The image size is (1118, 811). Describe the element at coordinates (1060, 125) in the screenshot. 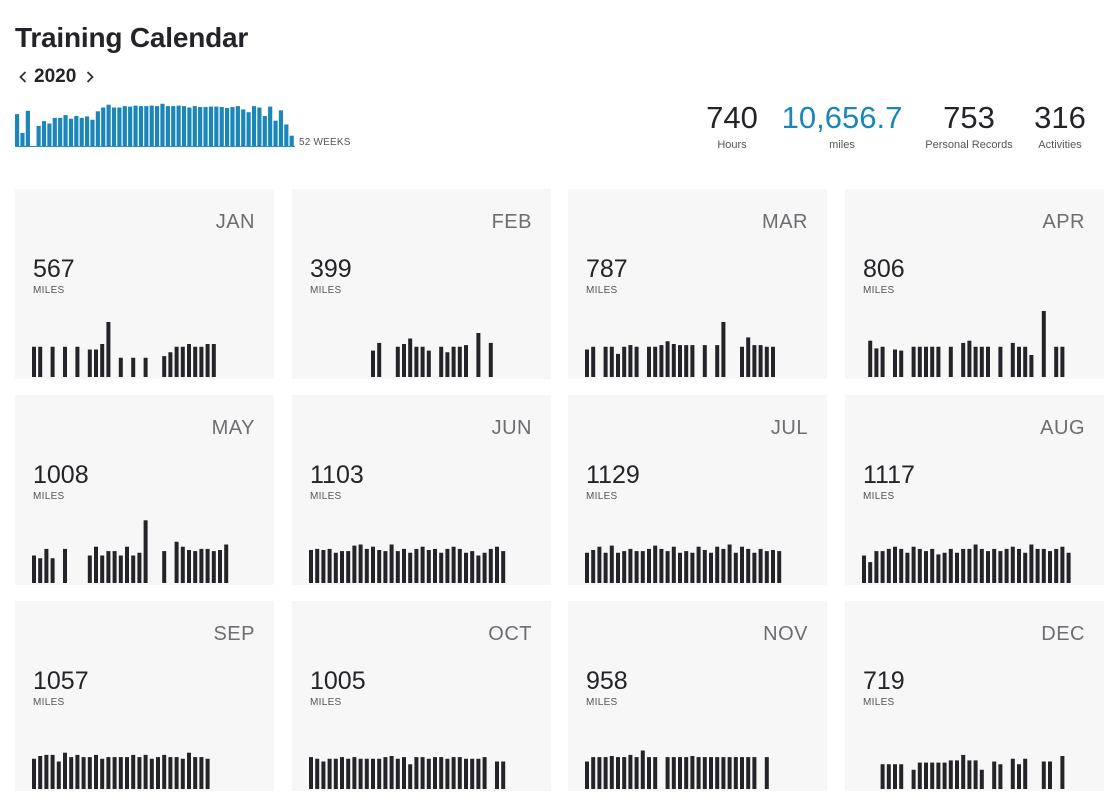

I see `stat-activities: 316 Activities` at that location.